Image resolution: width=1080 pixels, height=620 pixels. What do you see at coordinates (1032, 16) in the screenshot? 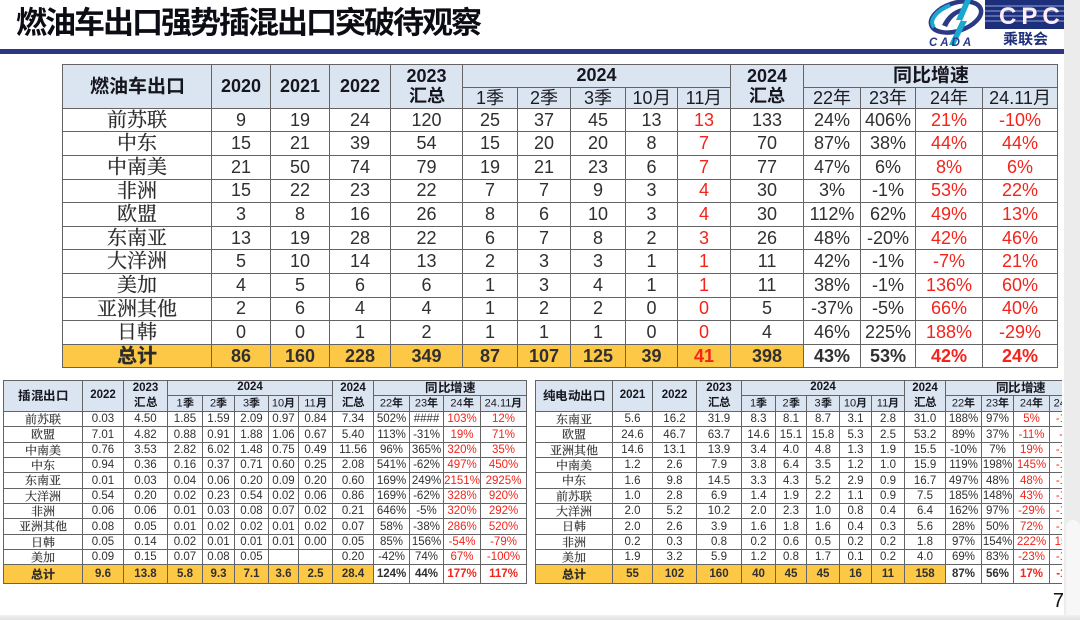
I see `svg-text: CPC` at bounding box center [1032, 16].